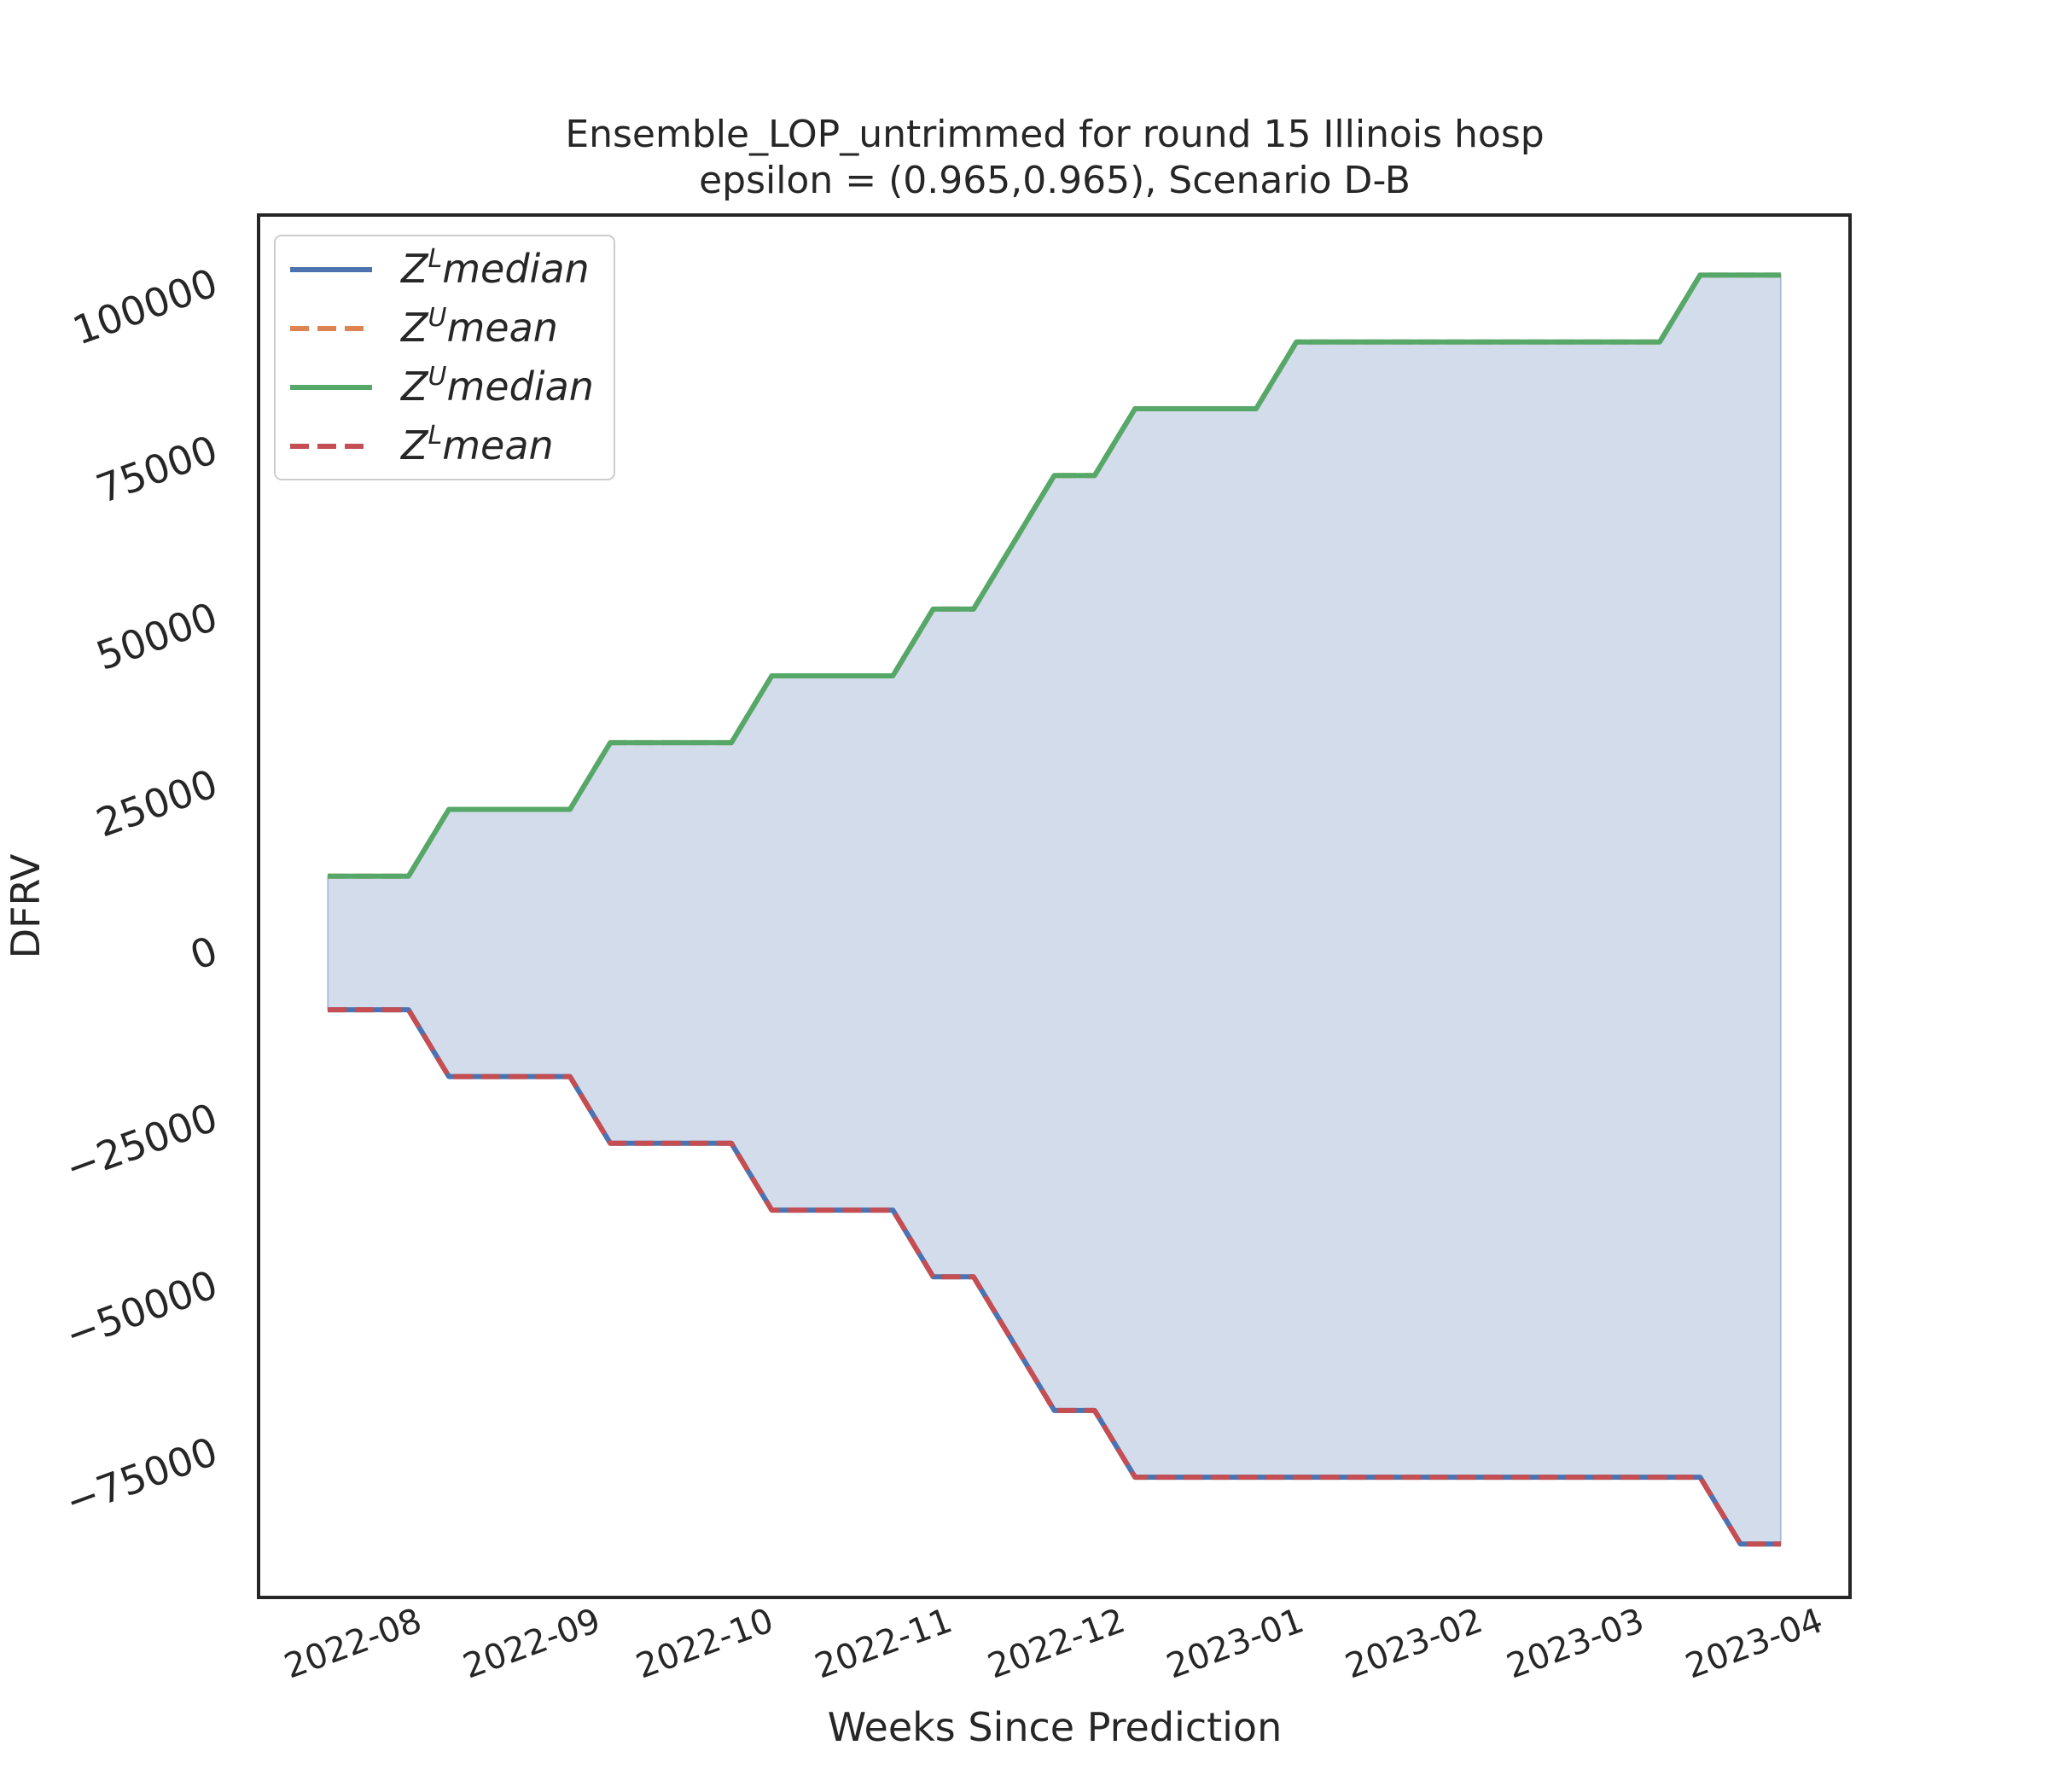  I want to click on y-tick-label: 0, so click(204, 953).